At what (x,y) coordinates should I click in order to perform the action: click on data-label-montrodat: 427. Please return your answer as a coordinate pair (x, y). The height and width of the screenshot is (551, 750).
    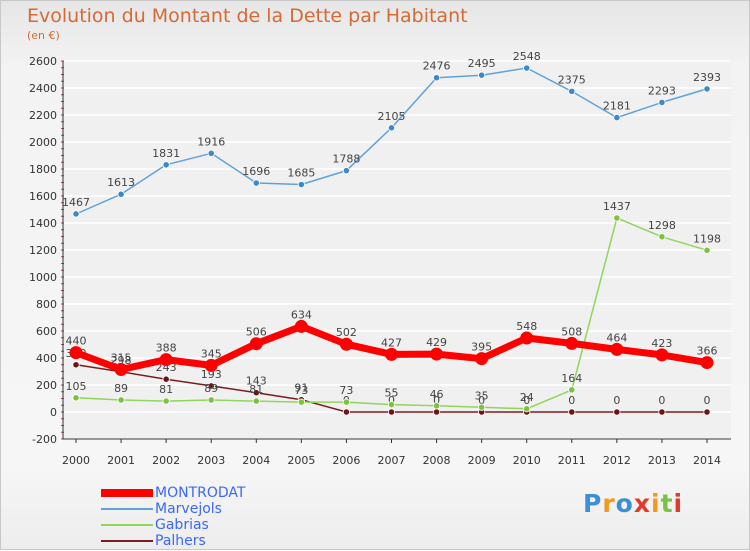
    Looking at the image, I should click on (391, 342).